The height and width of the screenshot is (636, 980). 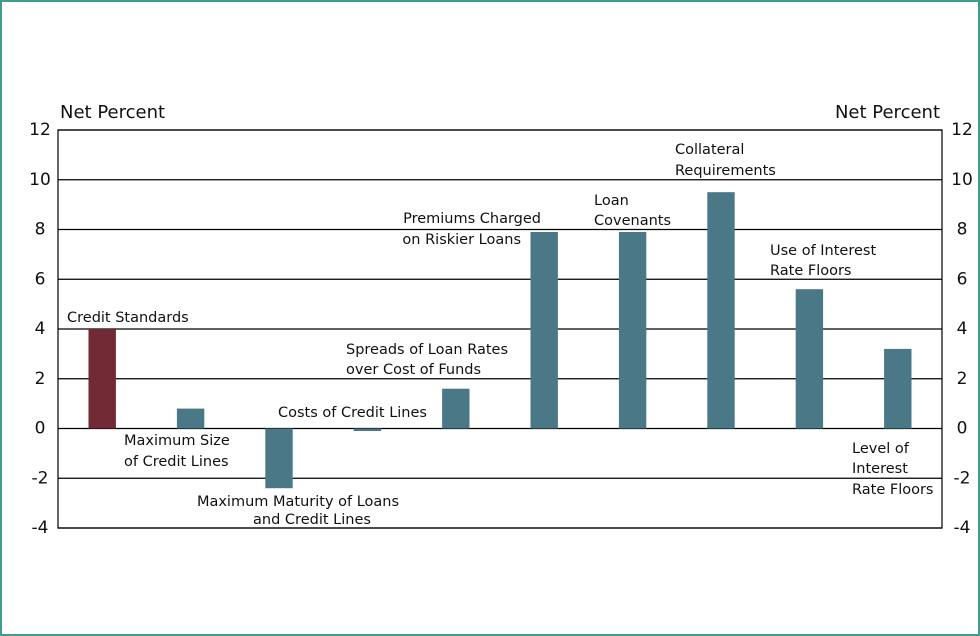 What do you see at coordinates (887, 112) in the screenshot?
I see `y2-axis-label: Net Percent` at bounding box center [887, 112].